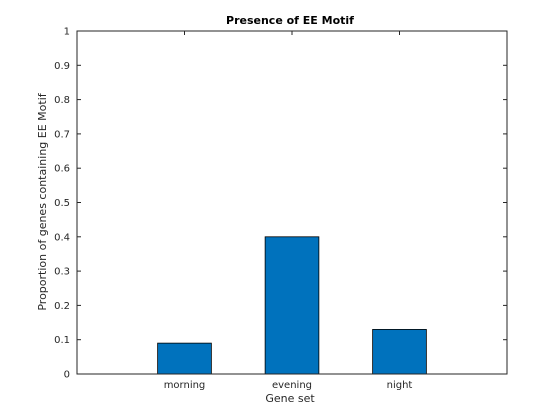 This screenshot has width=560, height=420. I want to click on y-tick-label: 0.2, so click(62, 306).